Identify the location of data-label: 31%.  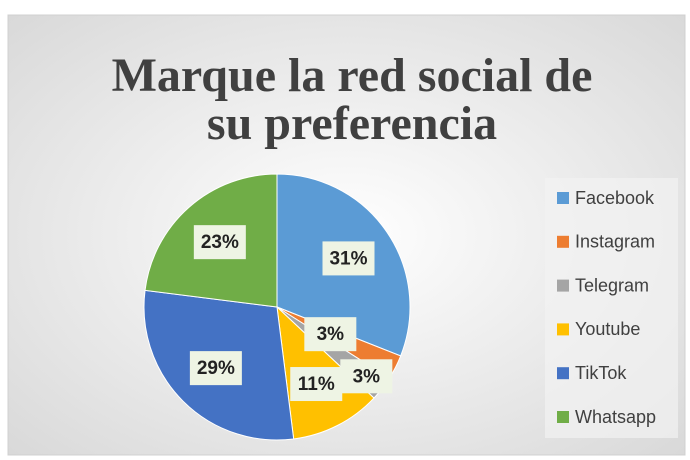
(348, 258).